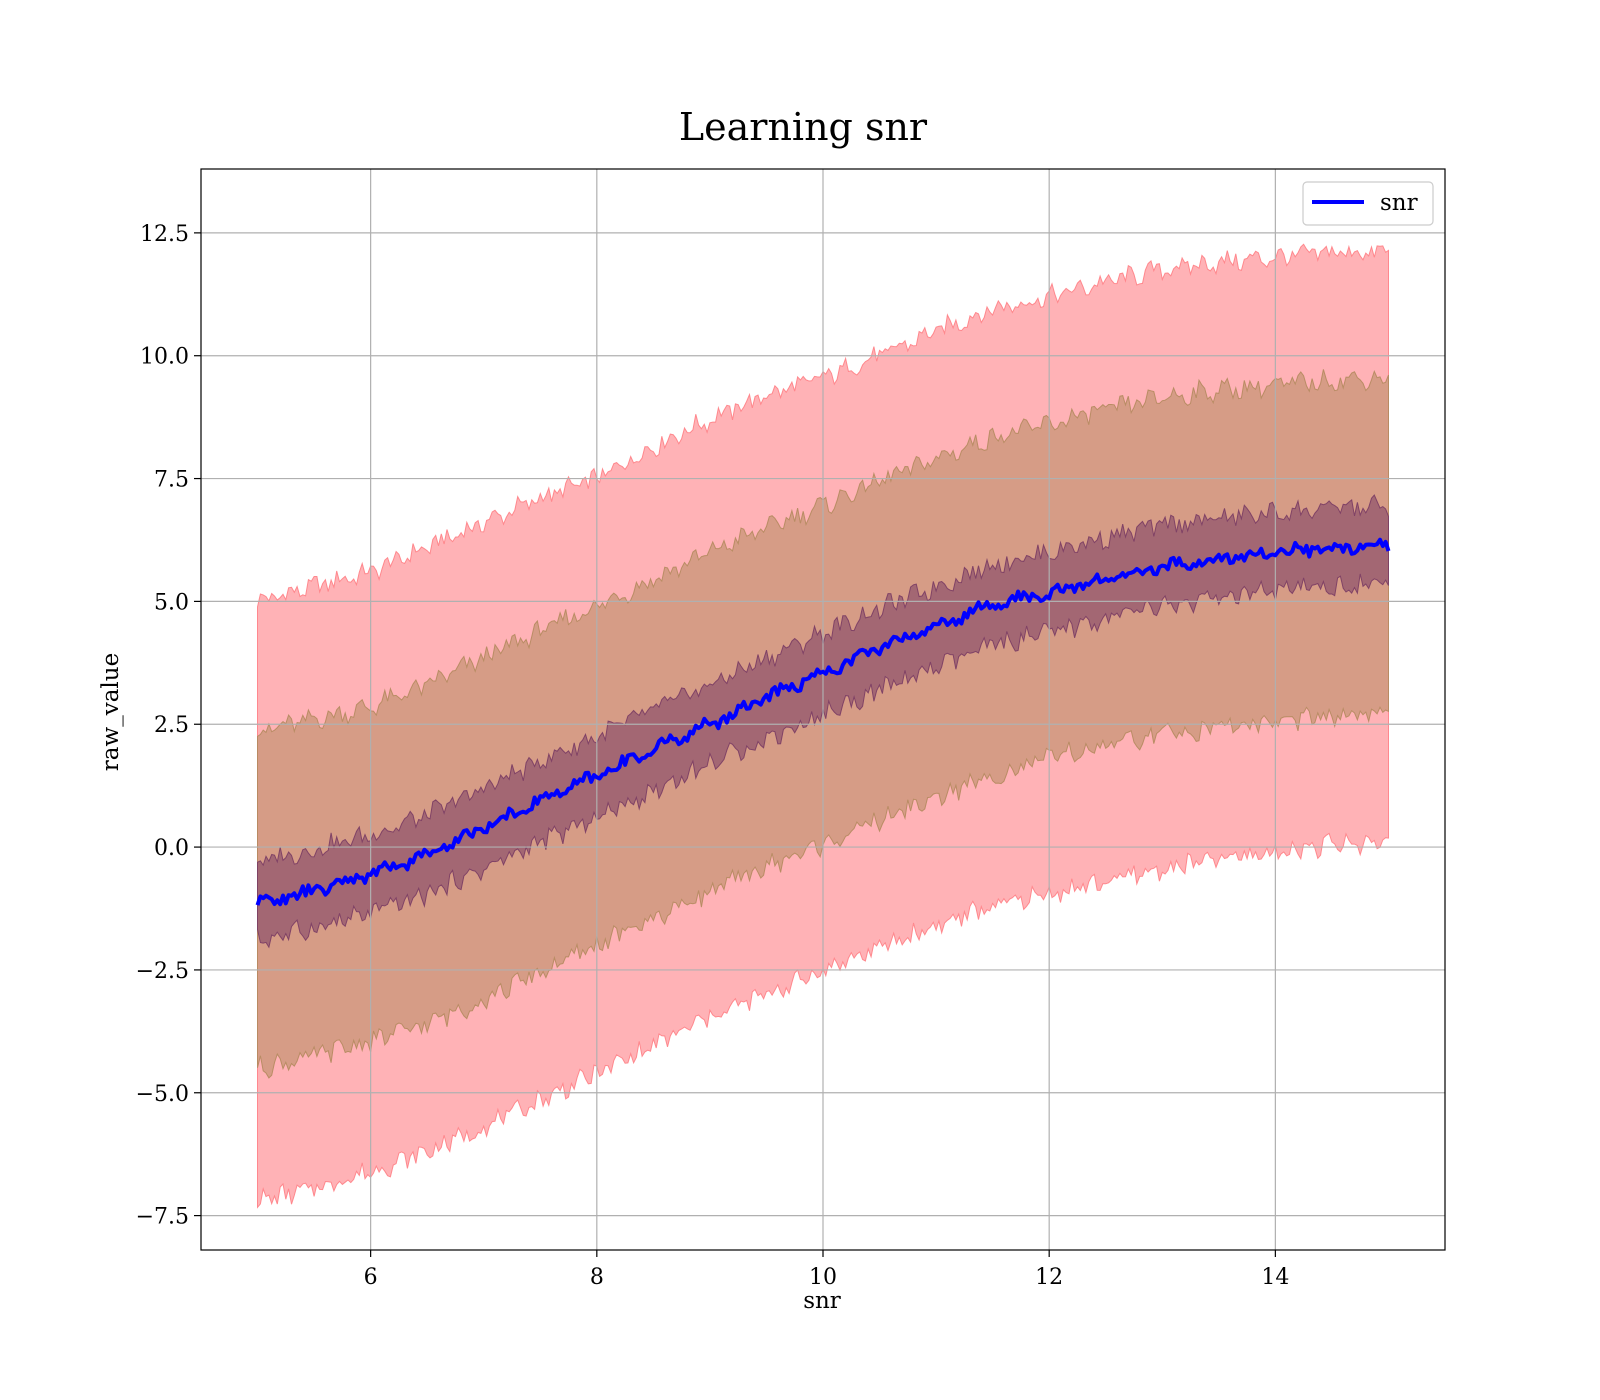  What do you see at coordinates (162, 971) in the screenshot?
I see `y-tick-label: −2.5` at bounding box center [162, 971].